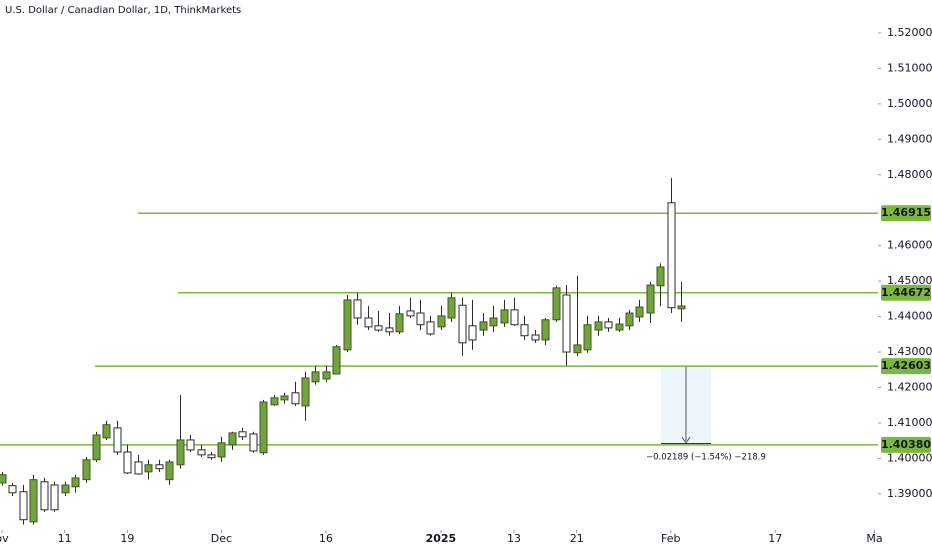  I want to click on y-tick-label: 1.45000, so click(909, 280).